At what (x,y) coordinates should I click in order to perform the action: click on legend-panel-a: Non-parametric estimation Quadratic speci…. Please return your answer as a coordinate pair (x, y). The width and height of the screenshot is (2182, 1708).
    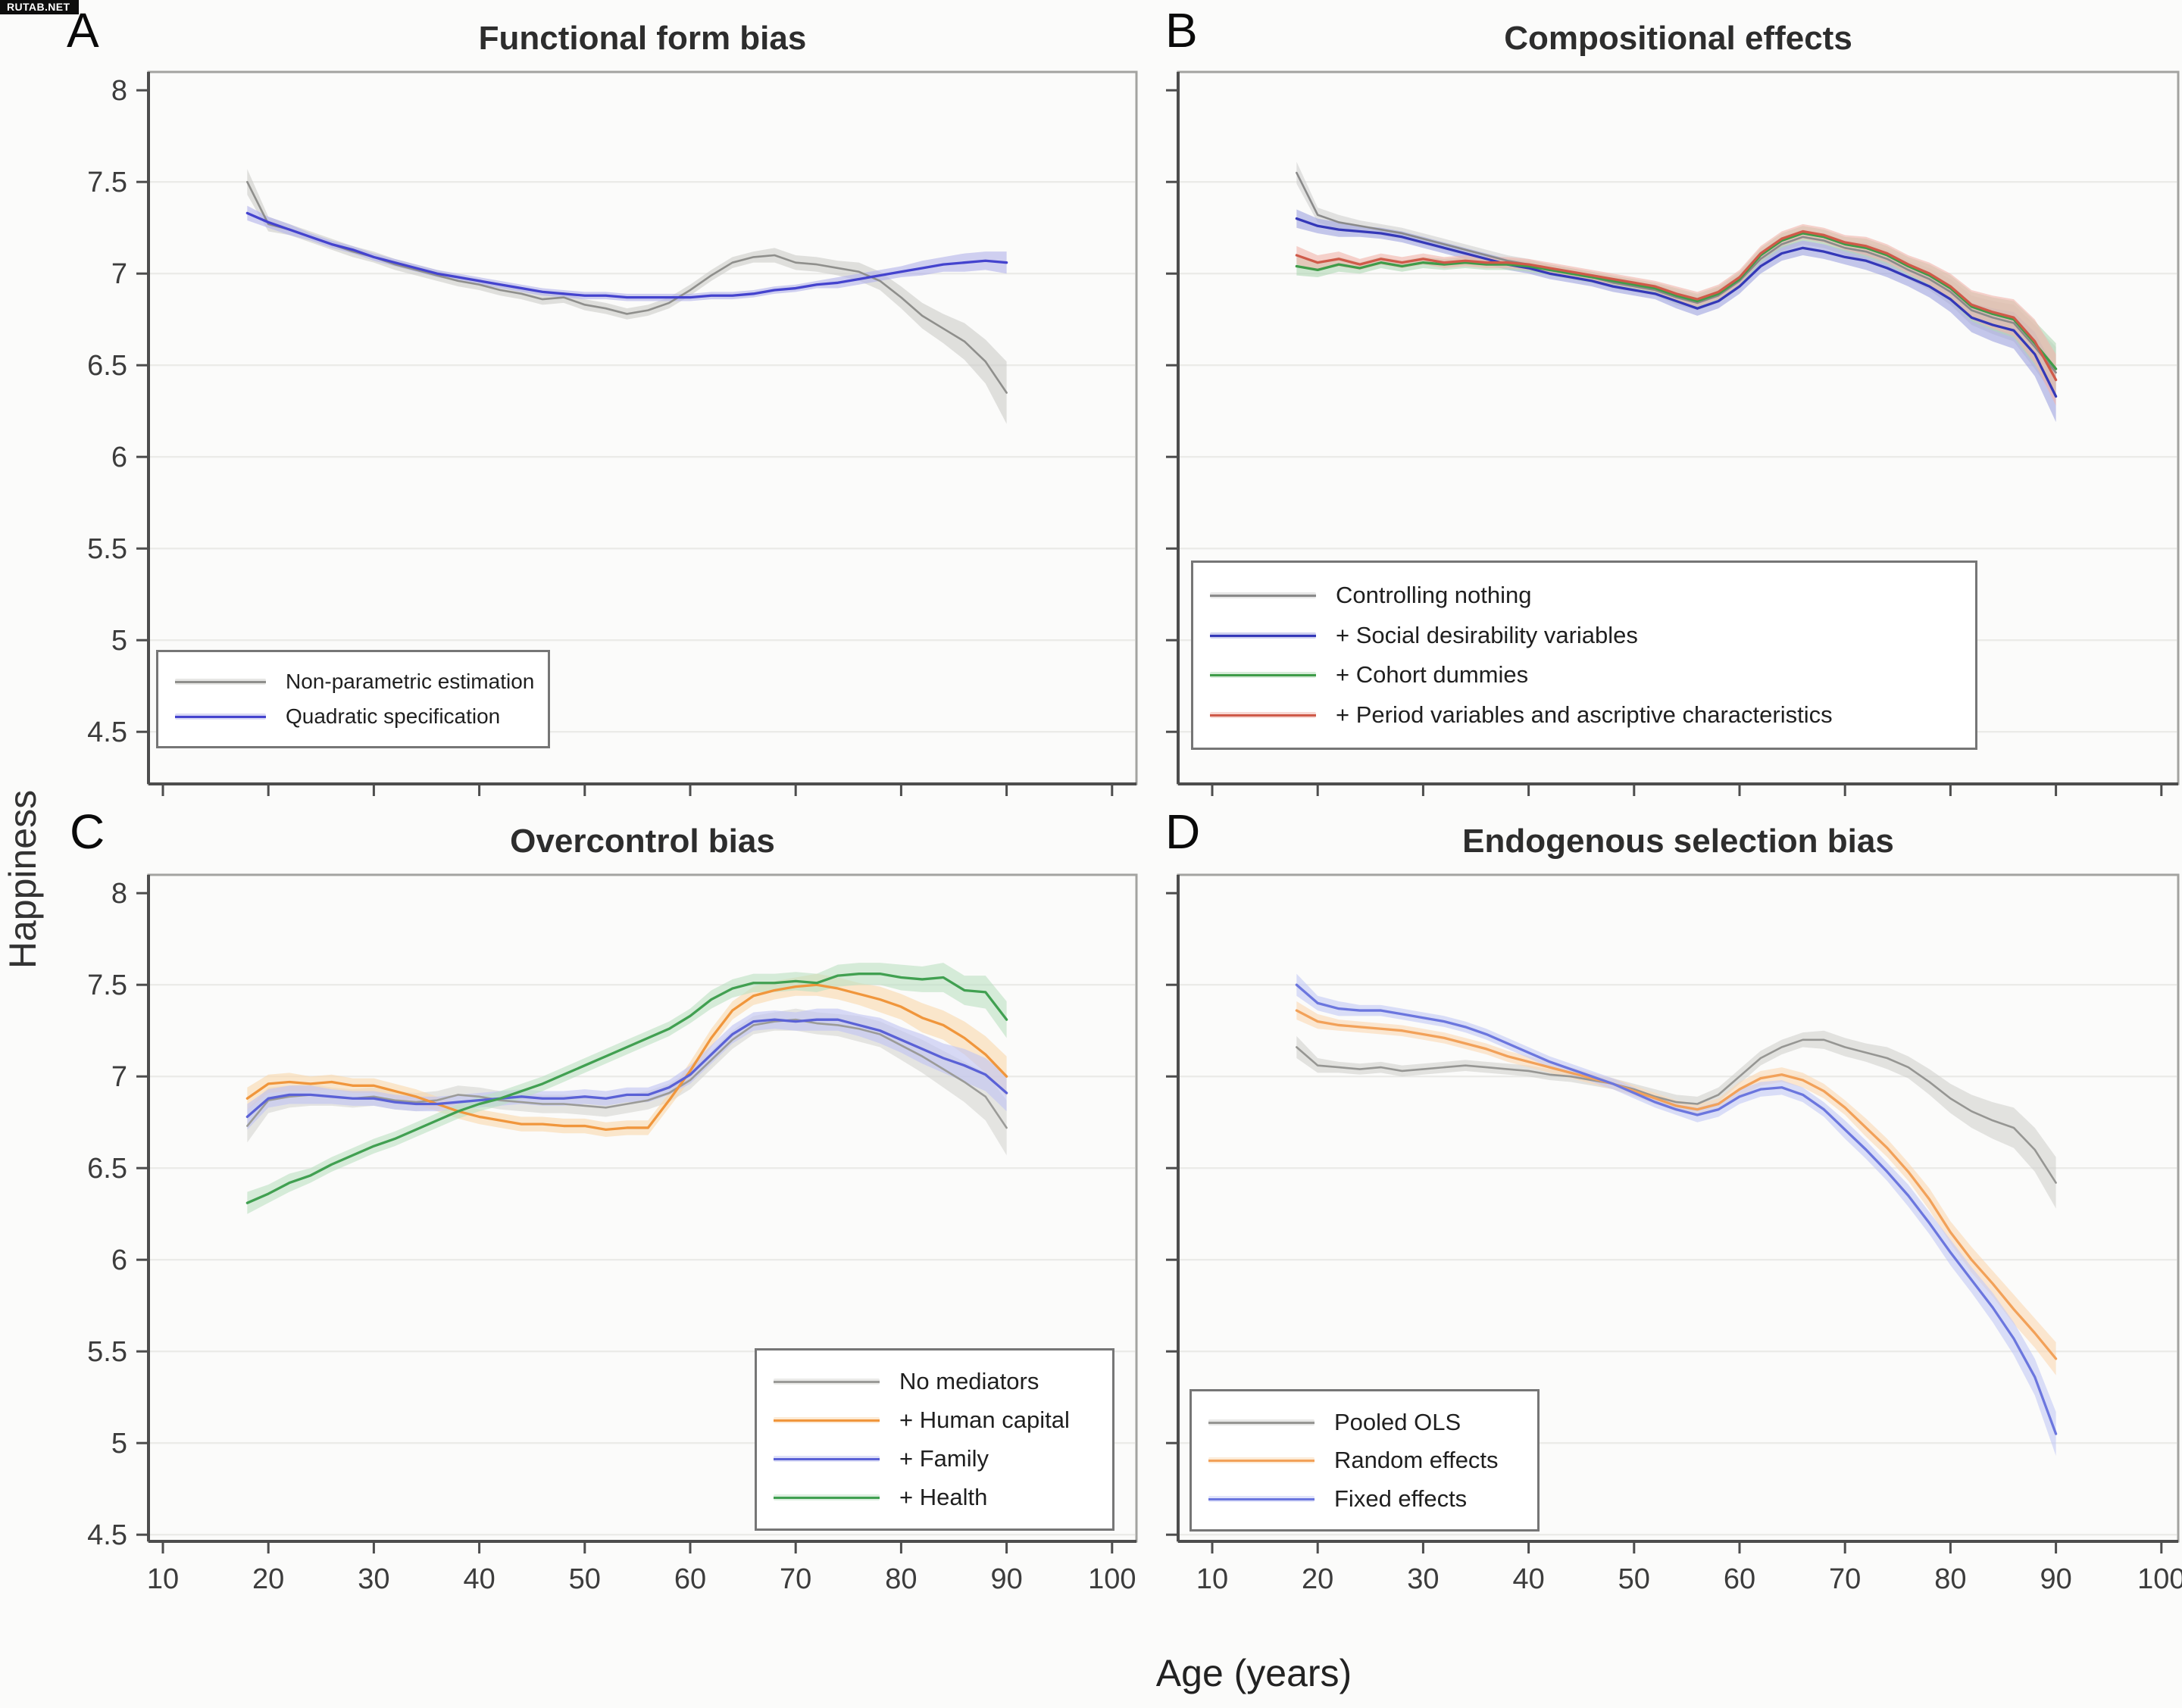
    Looking at the image, I should click on (353, 699).